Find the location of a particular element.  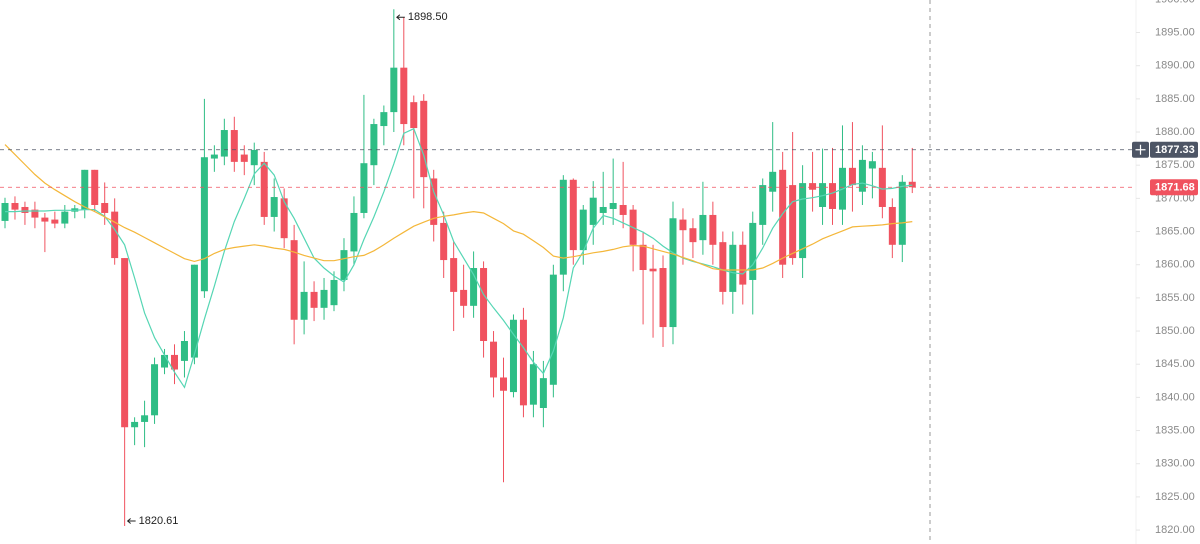

y-tick-label: 1835.00 is located at coordinates (1175, 430).